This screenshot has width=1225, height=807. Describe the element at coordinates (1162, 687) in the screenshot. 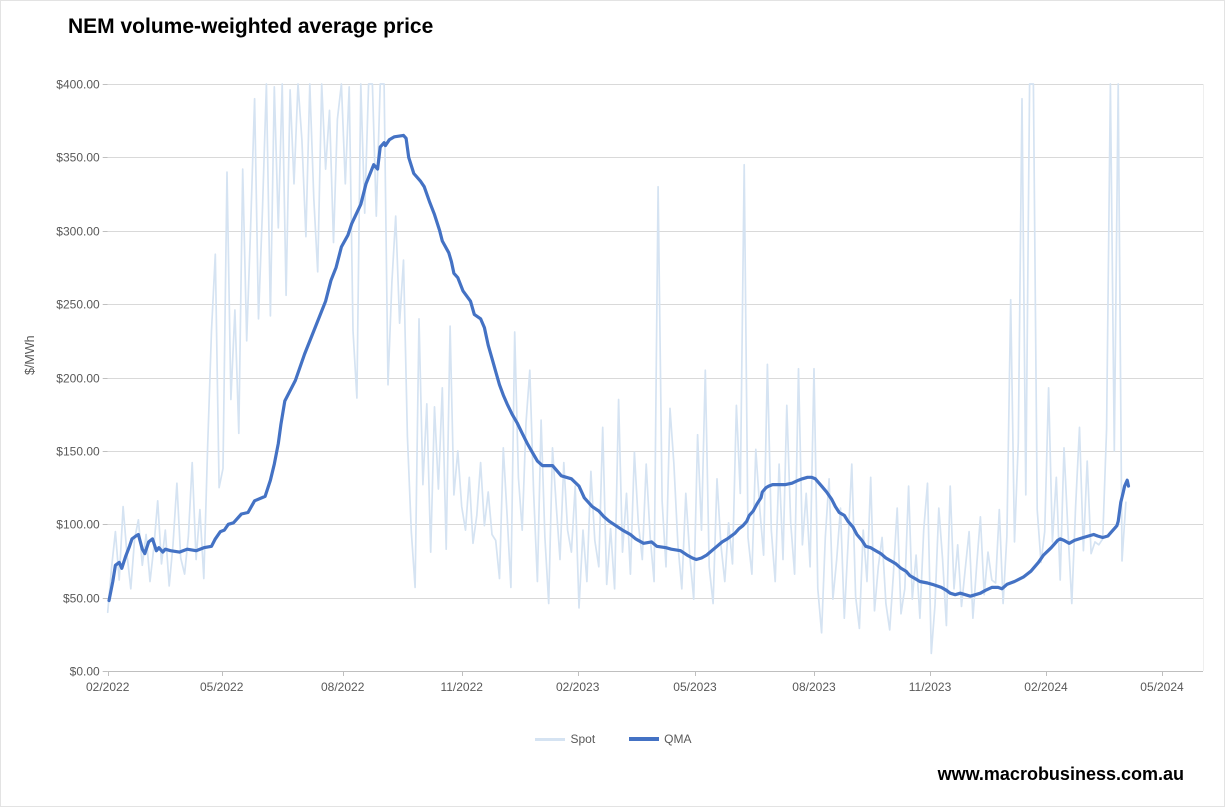

I see `x-tick-label: 05/2024` at that location.